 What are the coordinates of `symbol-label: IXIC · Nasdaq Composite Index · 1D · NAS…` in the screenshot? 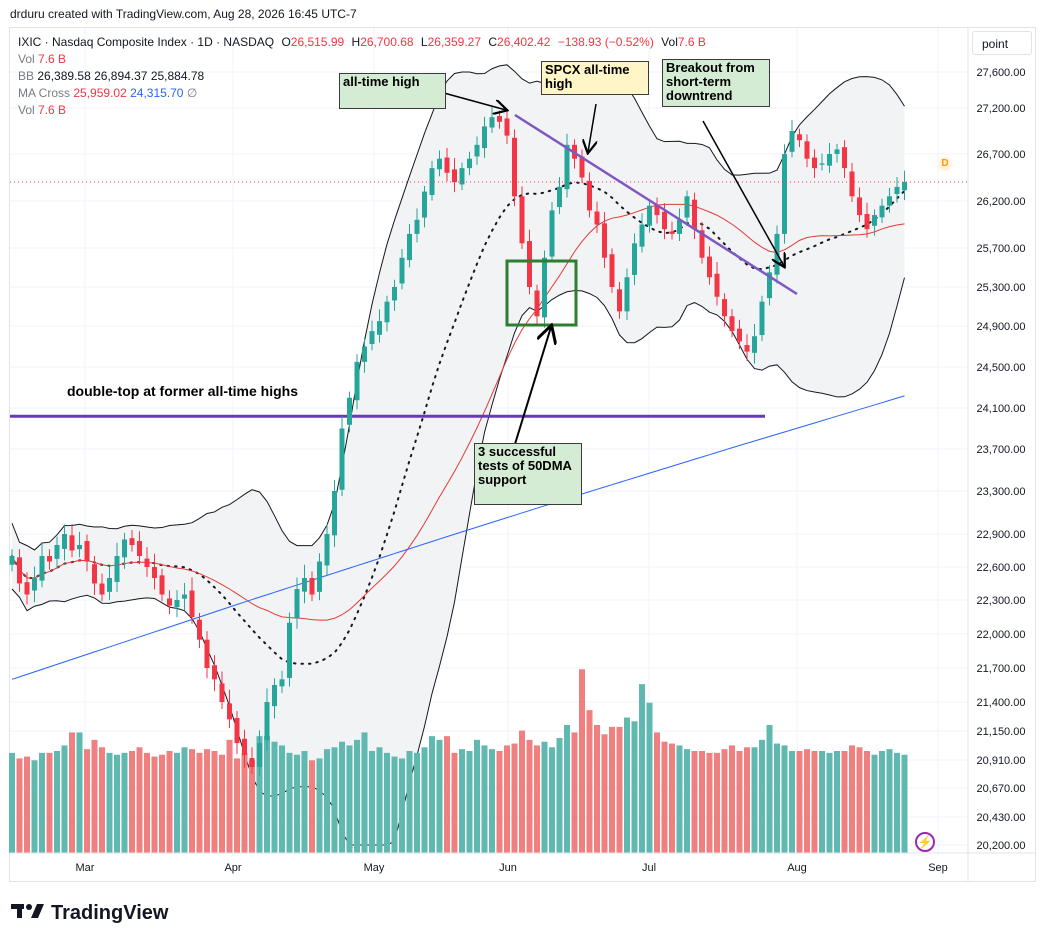 It's located at (146, 42).